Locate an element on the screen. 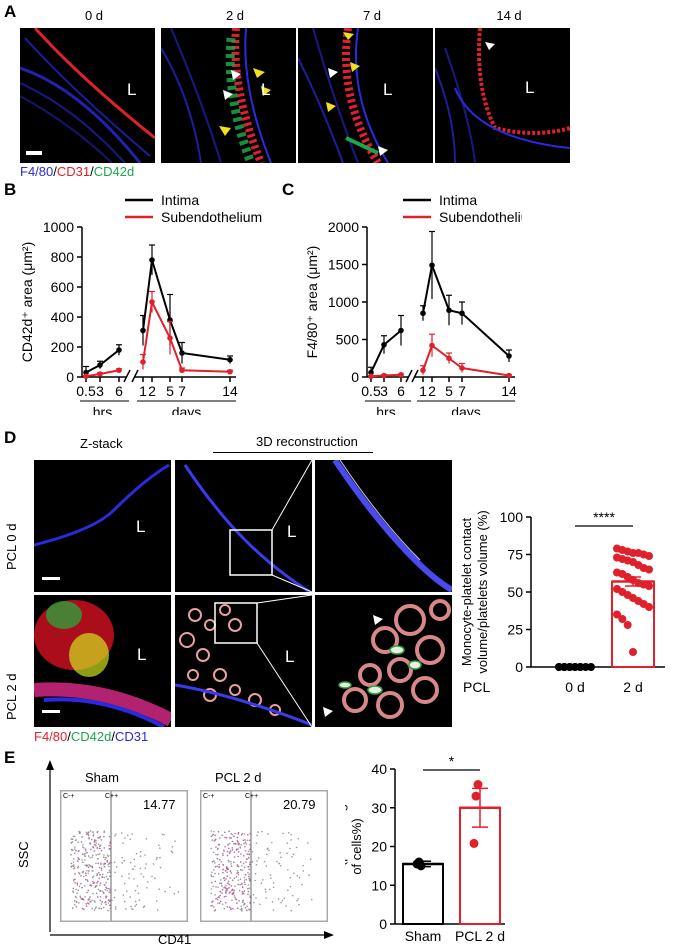  recon-bracket-line is located at coordinates (293, 452).